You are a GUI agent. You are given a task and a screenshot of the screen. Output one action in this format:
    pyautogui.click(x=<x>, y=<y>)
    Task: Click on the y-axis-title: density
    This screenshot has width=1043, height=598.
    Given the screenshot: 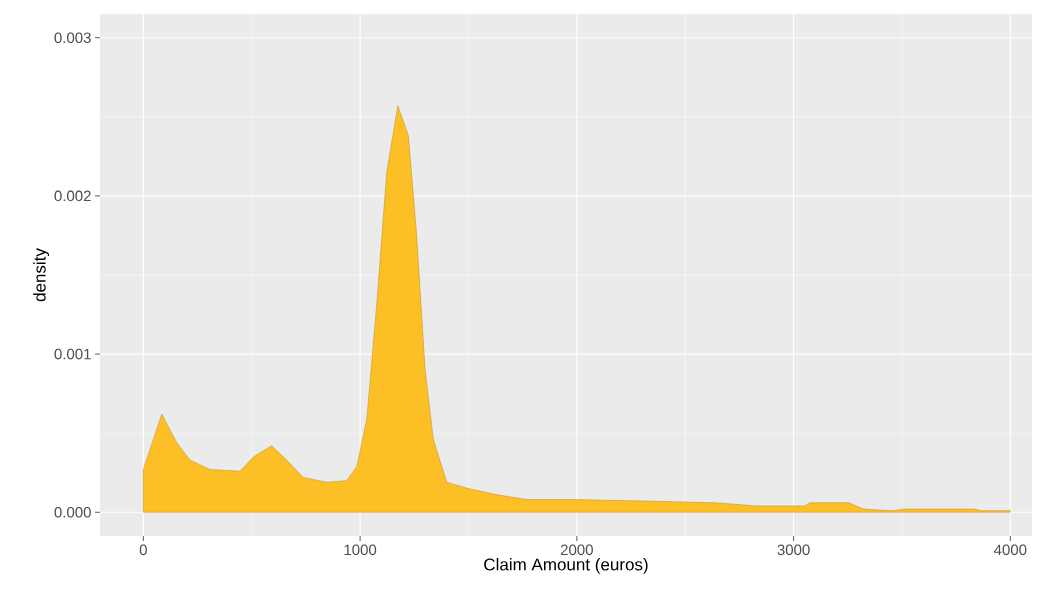 What is the action you would take?
    pyautogui.click(x=41, y=275)
    